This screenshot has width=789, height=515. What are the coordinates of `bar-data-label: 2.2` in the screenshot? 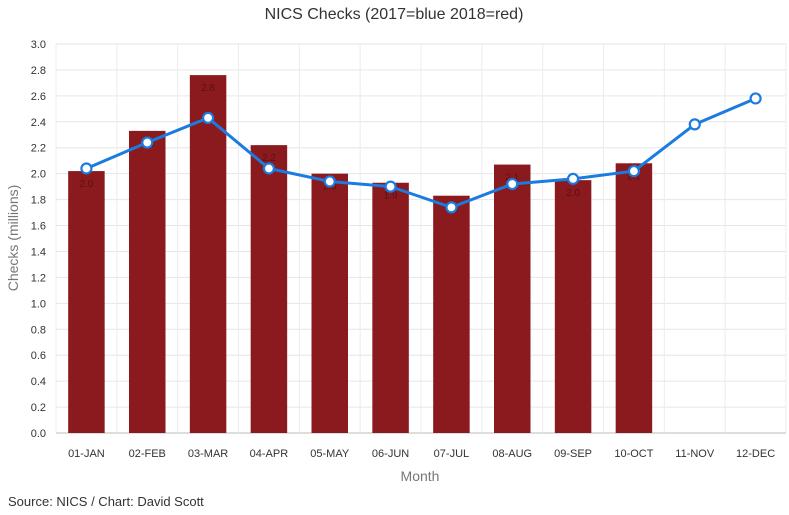 It's located at (269, 158).